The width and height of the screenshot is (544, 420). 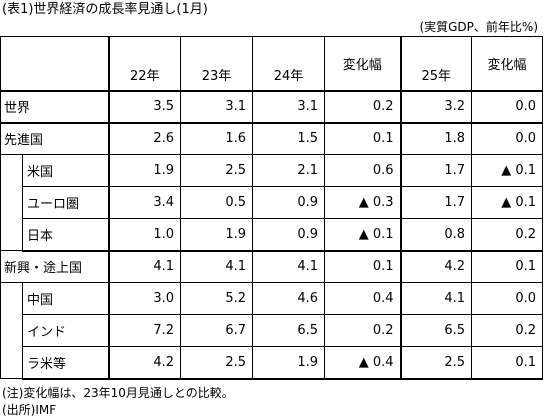 I want to click on header-24: 24年, so click(x=288, y=63).